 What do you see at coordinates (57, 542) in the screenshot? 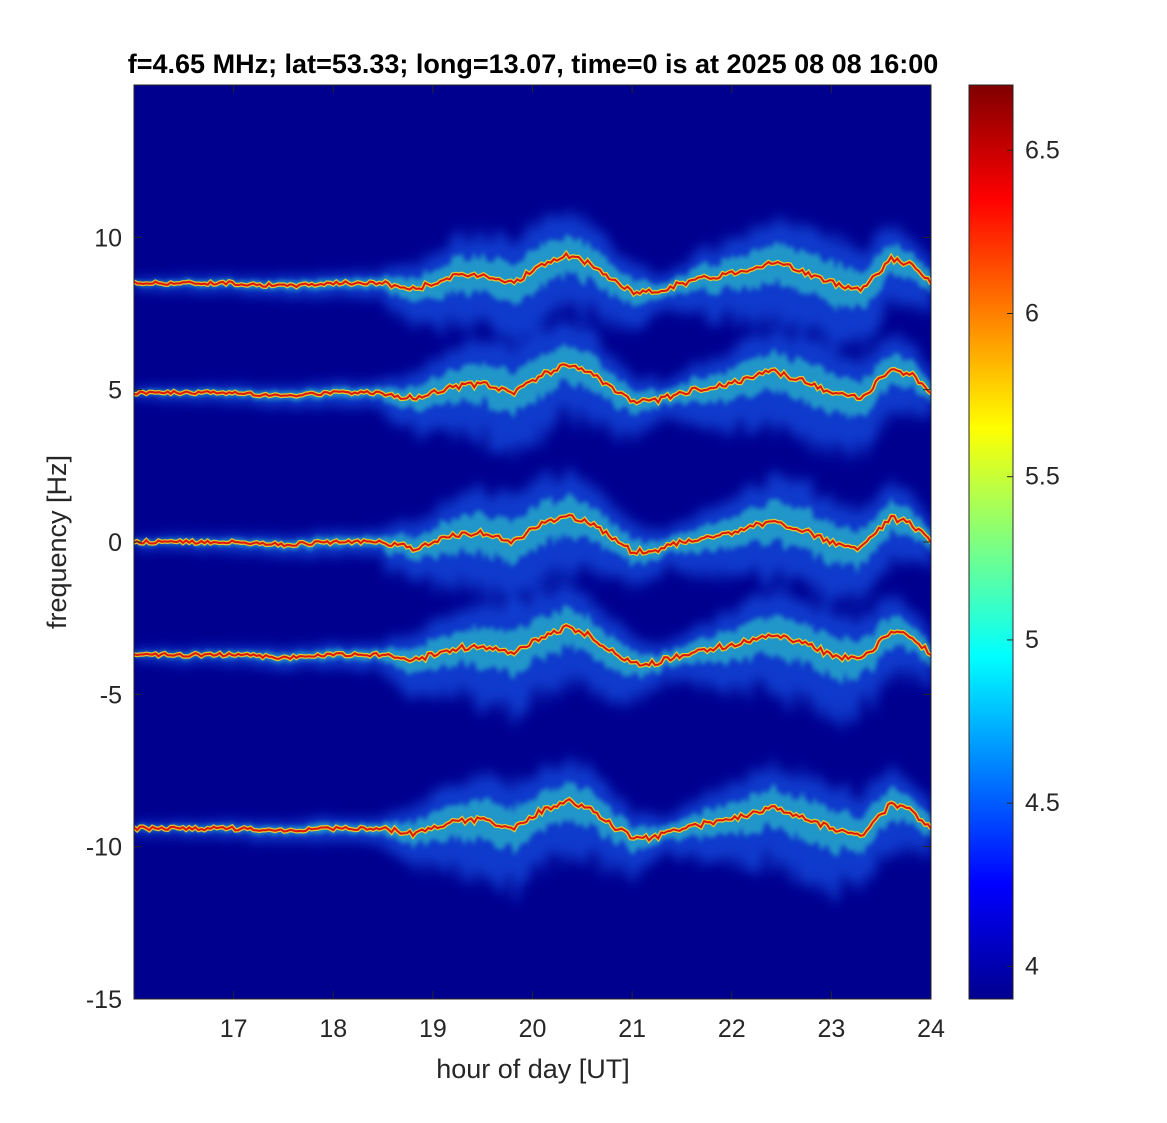
I see `y-axis-label: frequency [Hz]` at bounding box center [57, 542].